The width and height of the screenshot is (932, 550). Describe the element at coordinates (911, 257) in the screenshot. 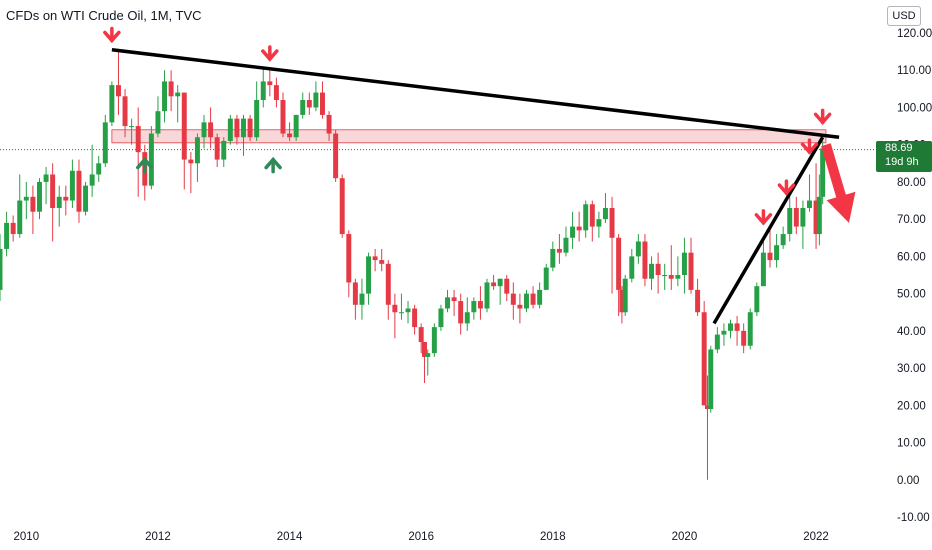

I see `y-tick-label: 60.00` at that location.